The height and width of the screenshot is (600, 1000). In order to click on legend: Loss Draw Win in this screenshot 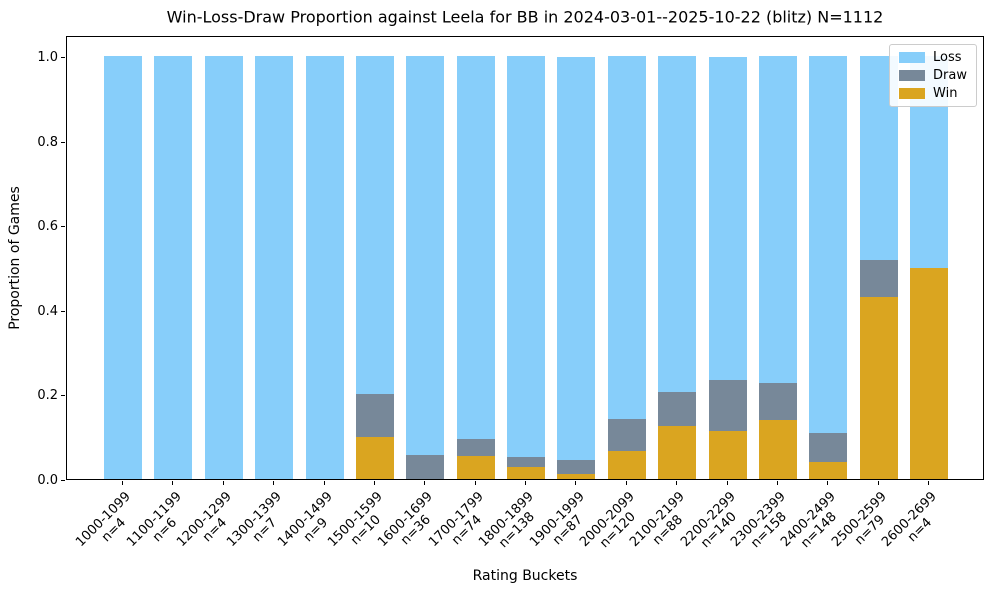, I will do `click(933, 75)`.